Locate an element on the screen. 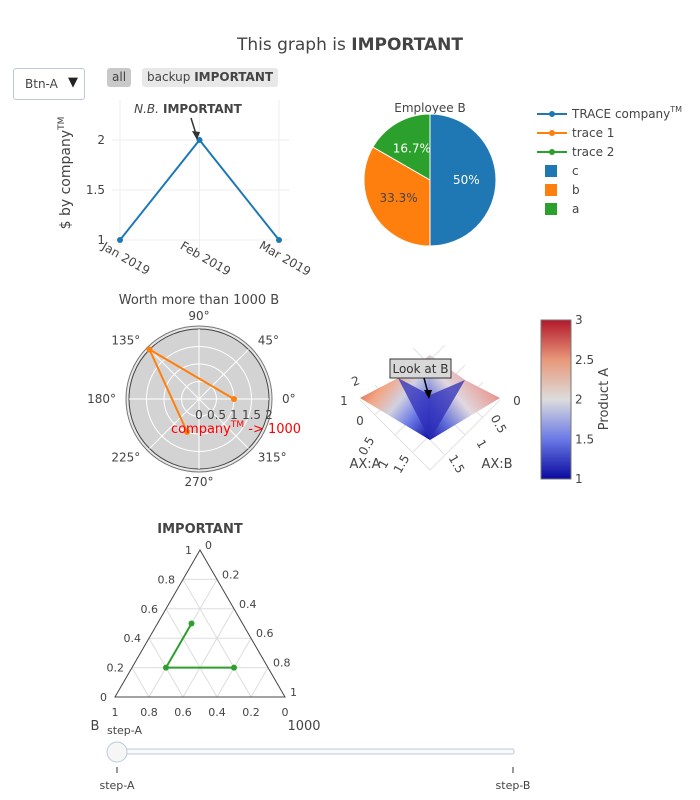 The image size is (700, 800). button-backup-important: backup IMPORTANT is located at coordinates (210, 77).